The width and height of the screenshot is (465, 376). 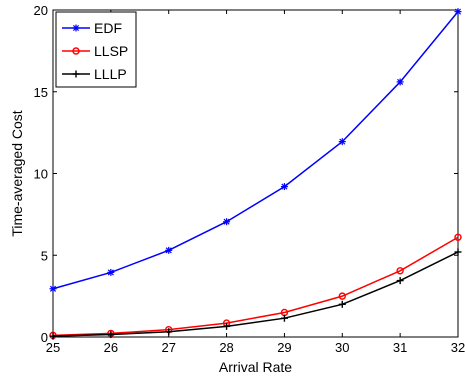 I want to click on x-tick-label: 32, so click(x=458, y=347).